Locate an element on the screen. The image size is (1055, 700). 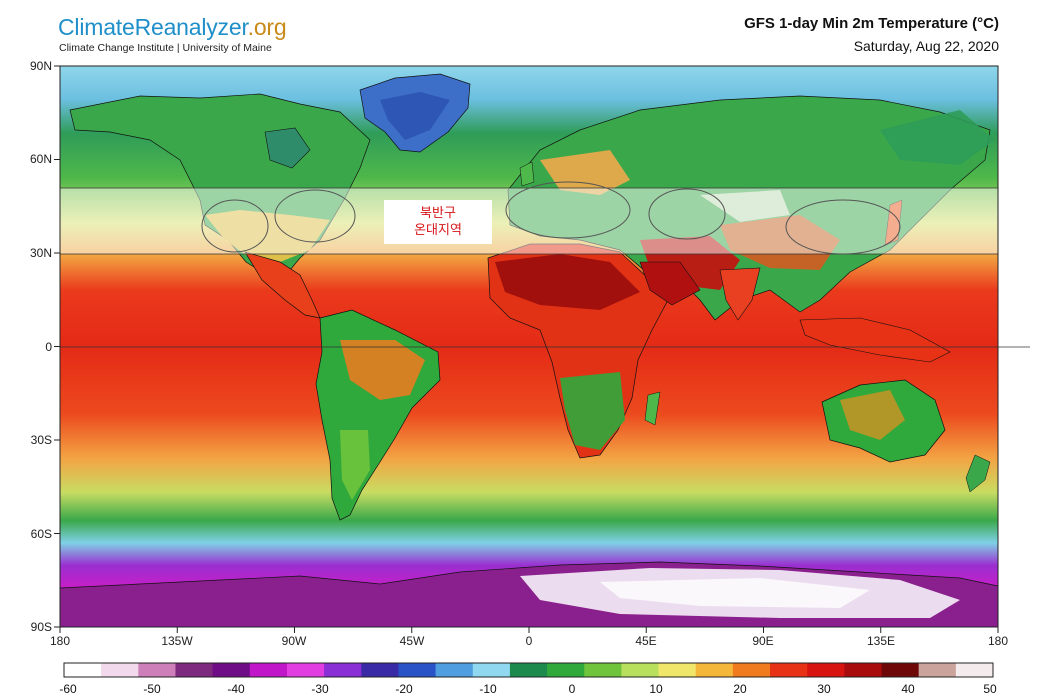
temperate-zone-band is located at coordinates (529, 221).